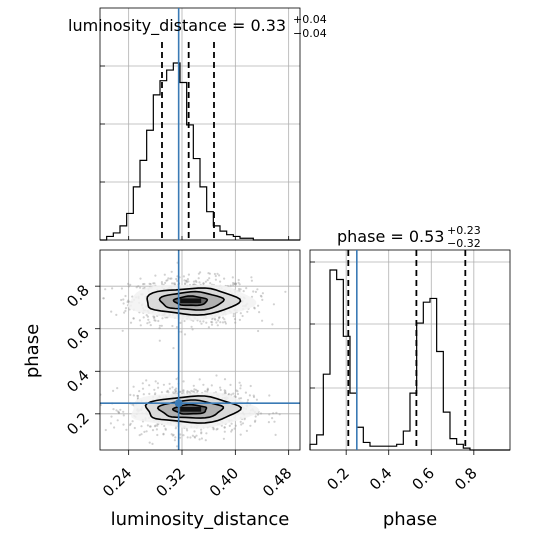 This screenshot has height=550, width=550. What do you see at coordinates (390, 236) in the screenshot?
I see `phase-title: phase = 0.53` at bounding box center [390, 236].